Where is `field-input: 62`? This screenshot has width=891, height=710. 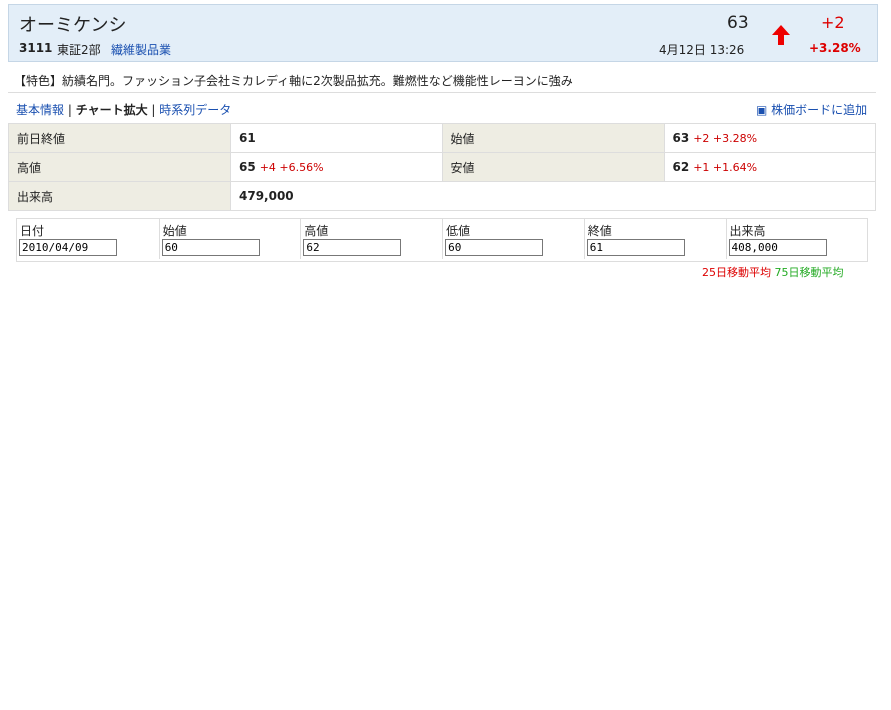 field-input: 62 is located at coordinates (352, 247).